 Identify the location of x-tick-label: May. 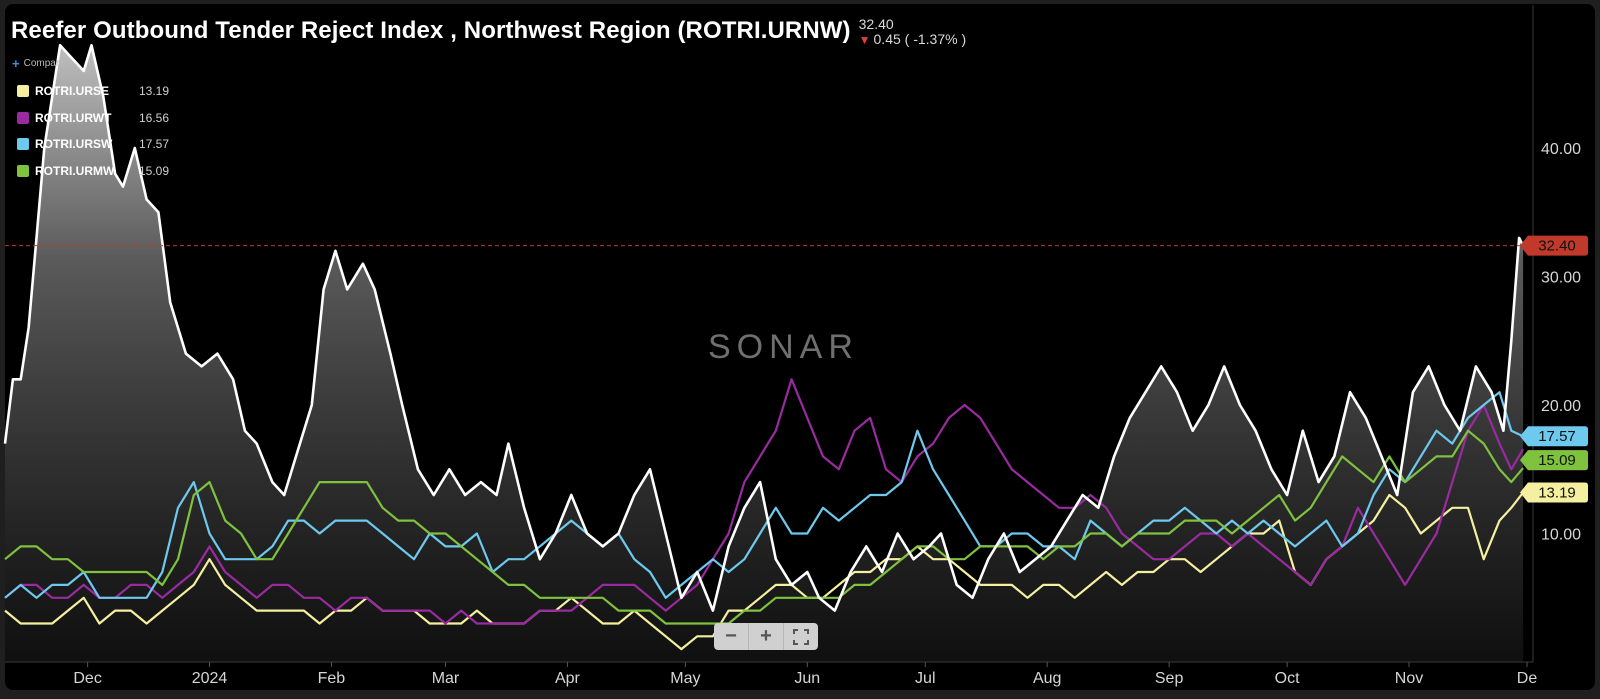
(685, 678).